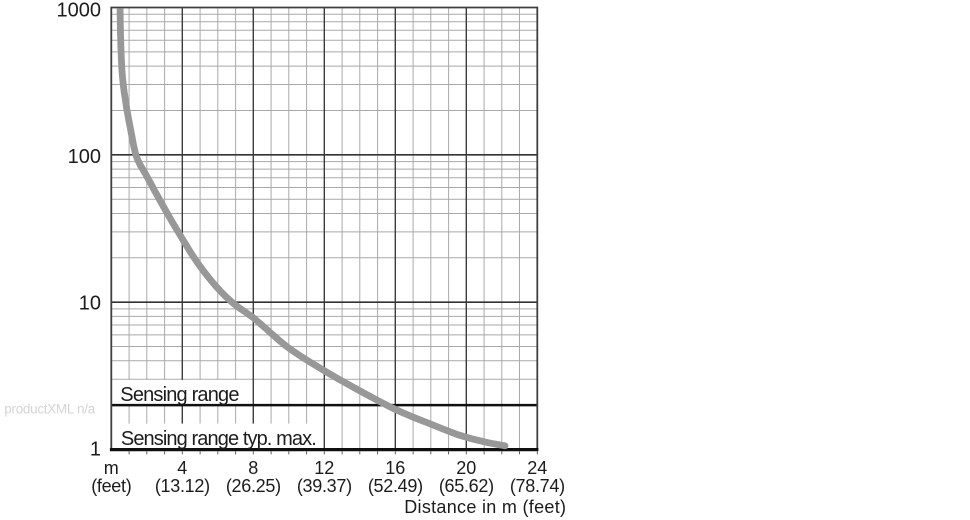 The image size is (970, 520). I want to click on svg-text: Distance in m (feet), so click(485, 507).